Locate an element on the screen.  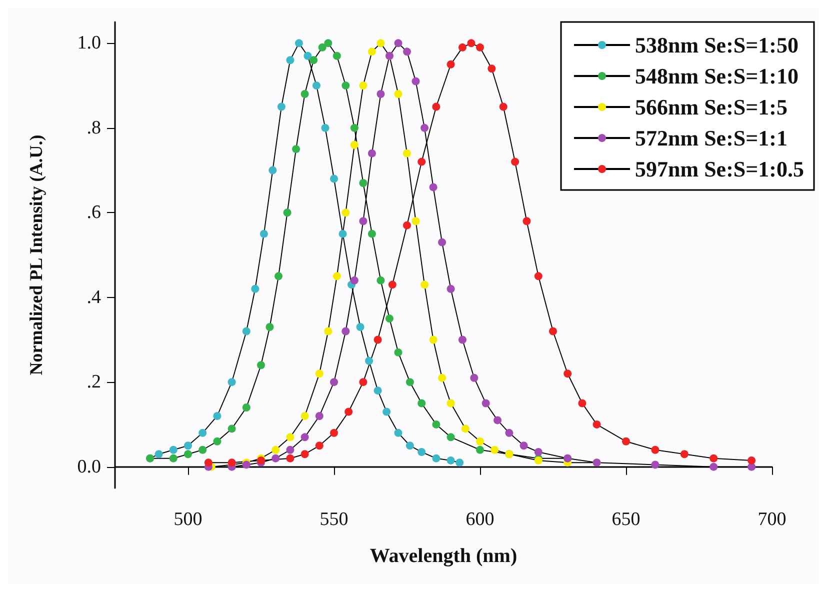
y-tick-label: .8 is located at coordinates (93, 127).